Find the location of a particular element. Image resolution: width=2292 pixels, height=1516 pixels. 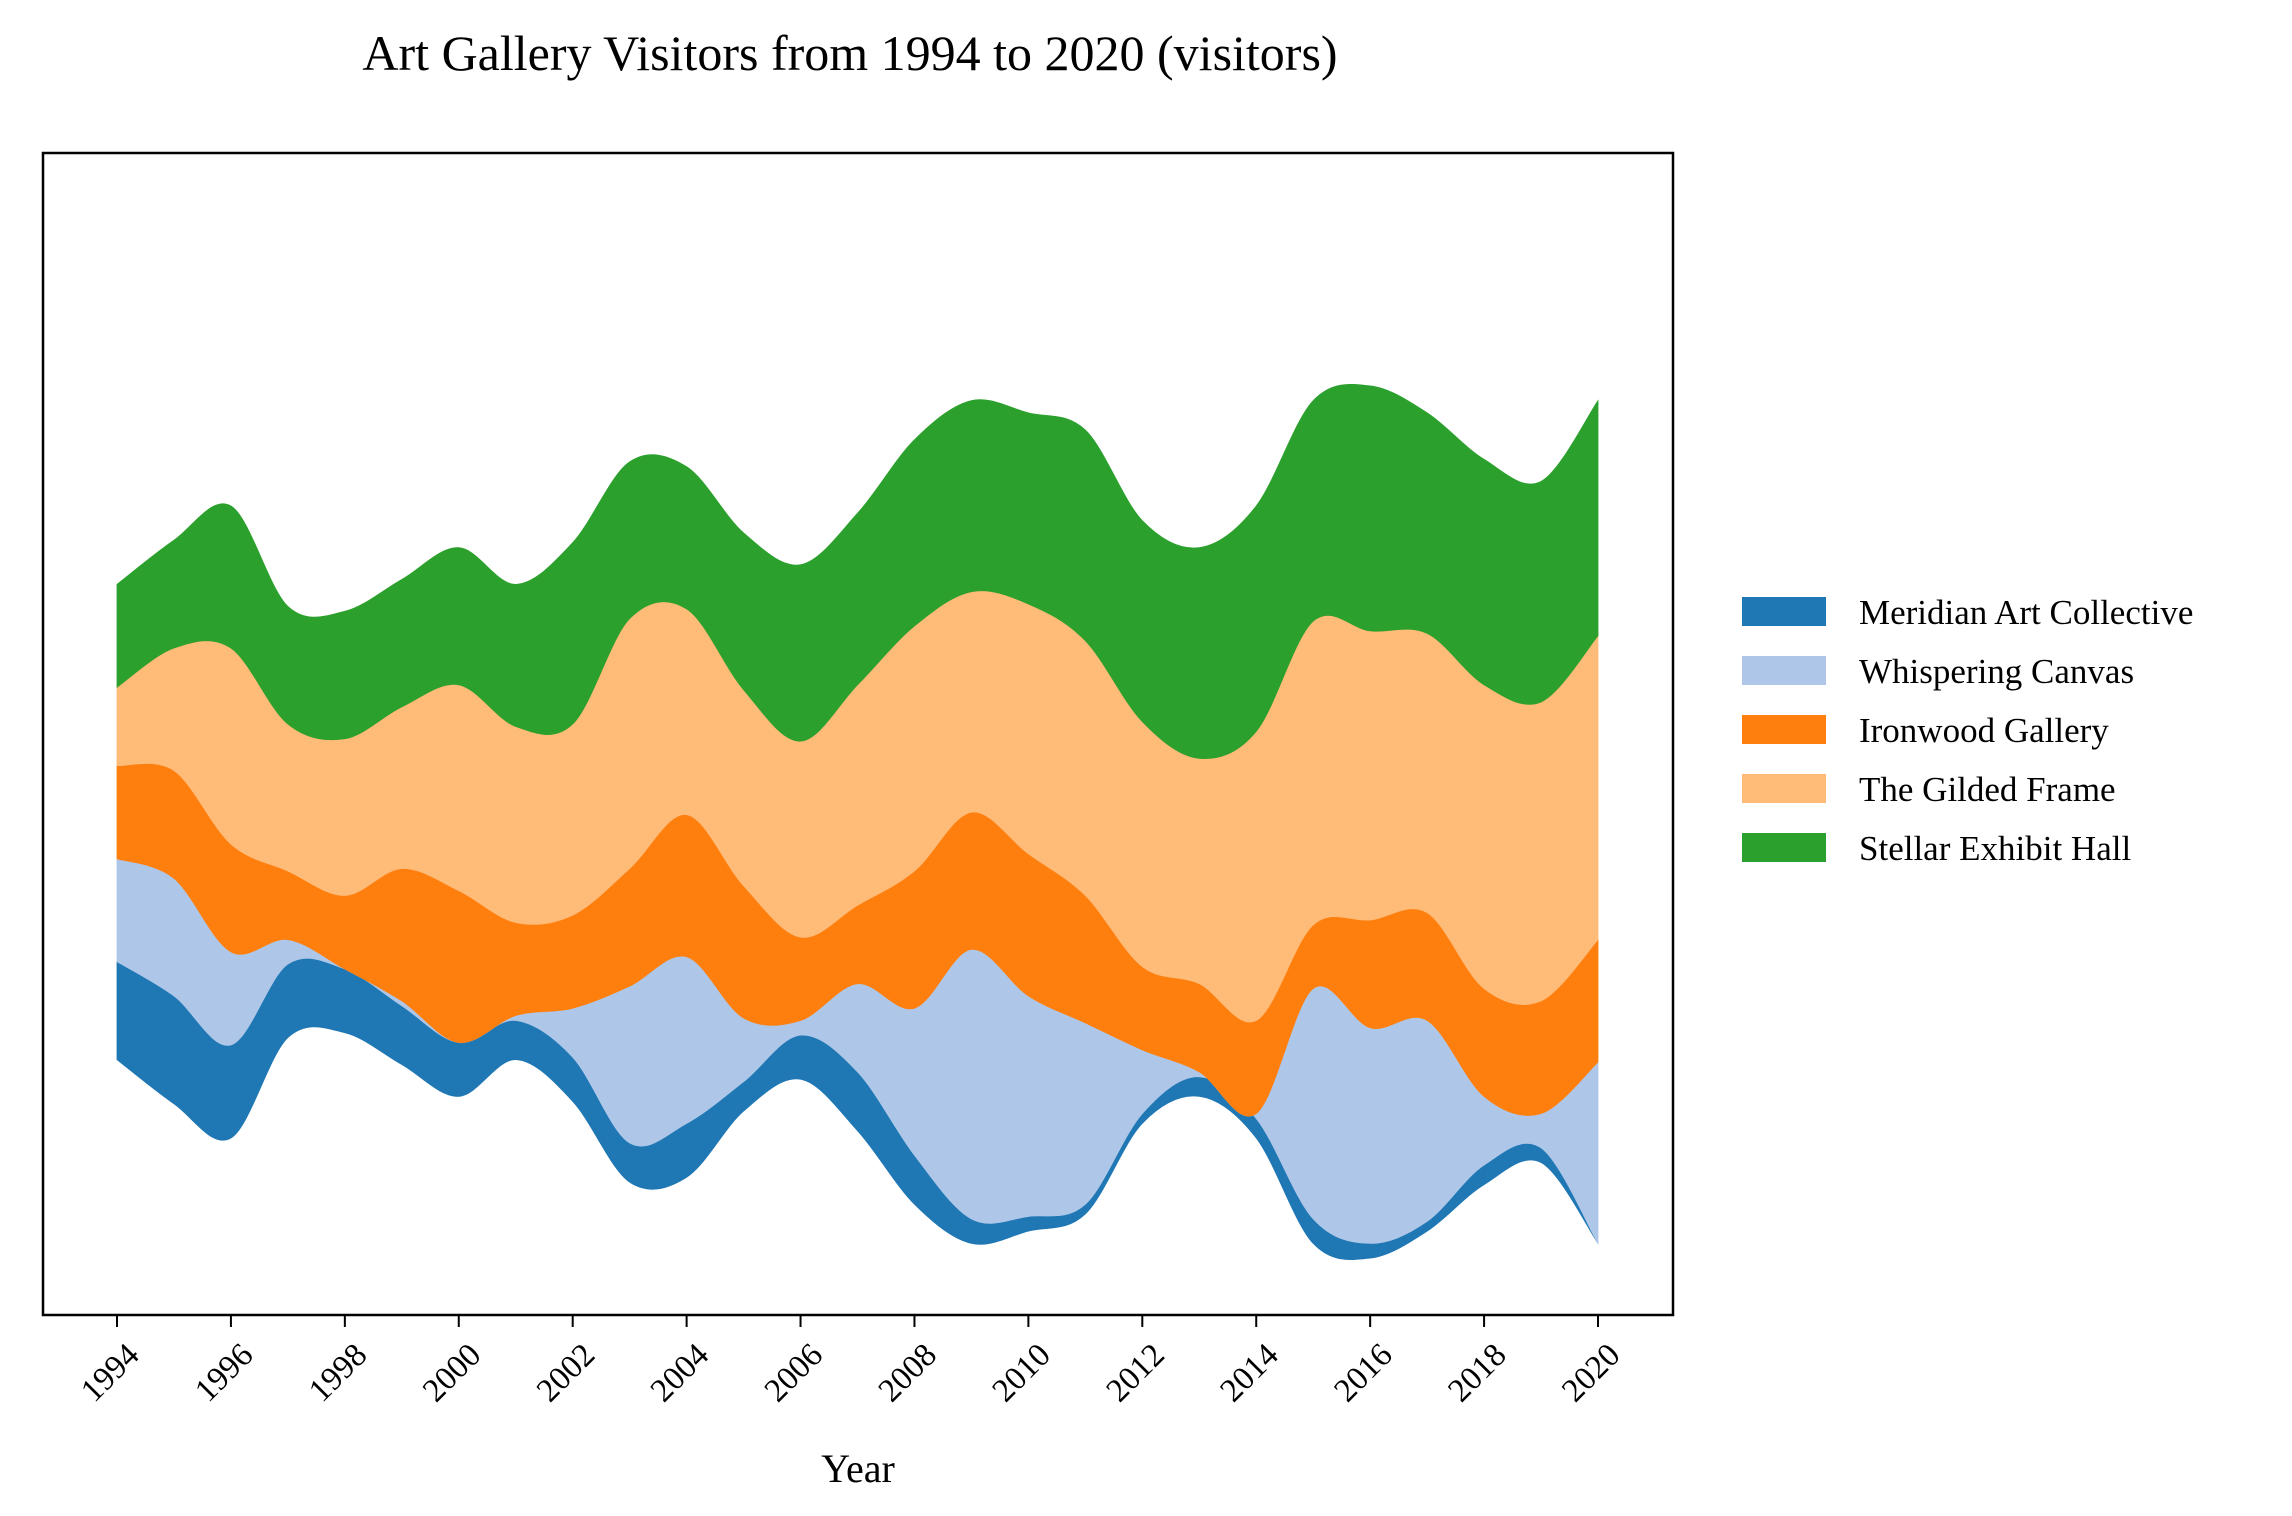

x-tick-label: 2020 is located at coordinates (1591, 1373).